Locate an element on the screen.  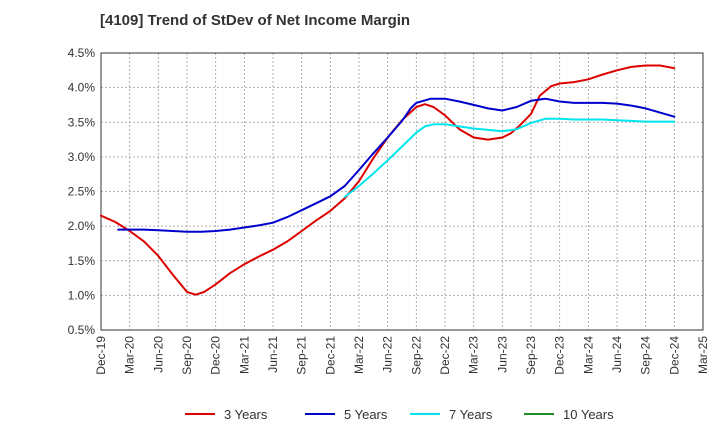
y-tick-label: 3.0% is located at coordinates (82, 157).